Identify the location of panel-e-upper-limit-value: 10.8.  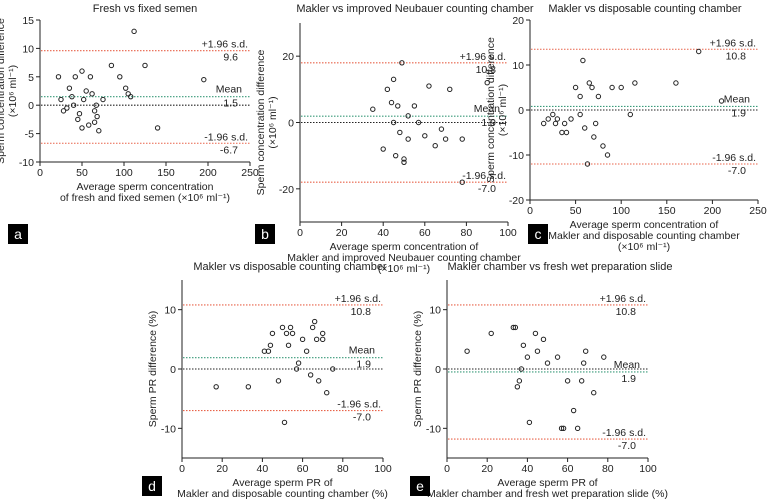
(626, 312).